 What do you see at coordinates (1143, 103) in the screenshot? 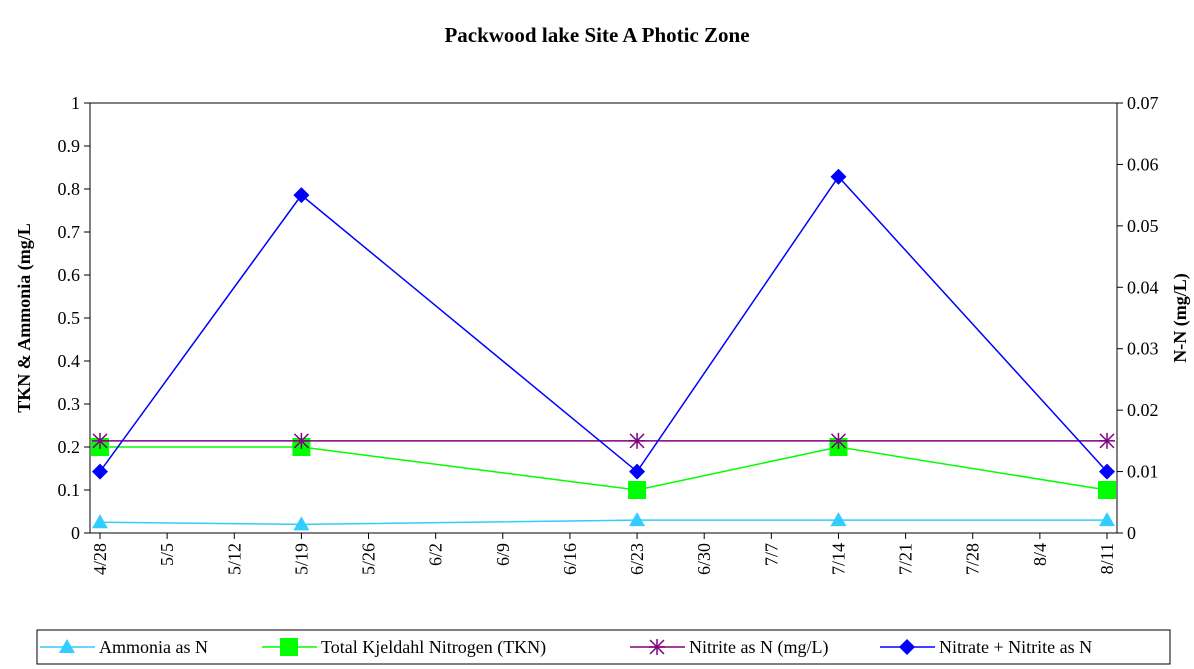
I see `y2-tick-label: 0.07` at bounding box center [1143, 103].